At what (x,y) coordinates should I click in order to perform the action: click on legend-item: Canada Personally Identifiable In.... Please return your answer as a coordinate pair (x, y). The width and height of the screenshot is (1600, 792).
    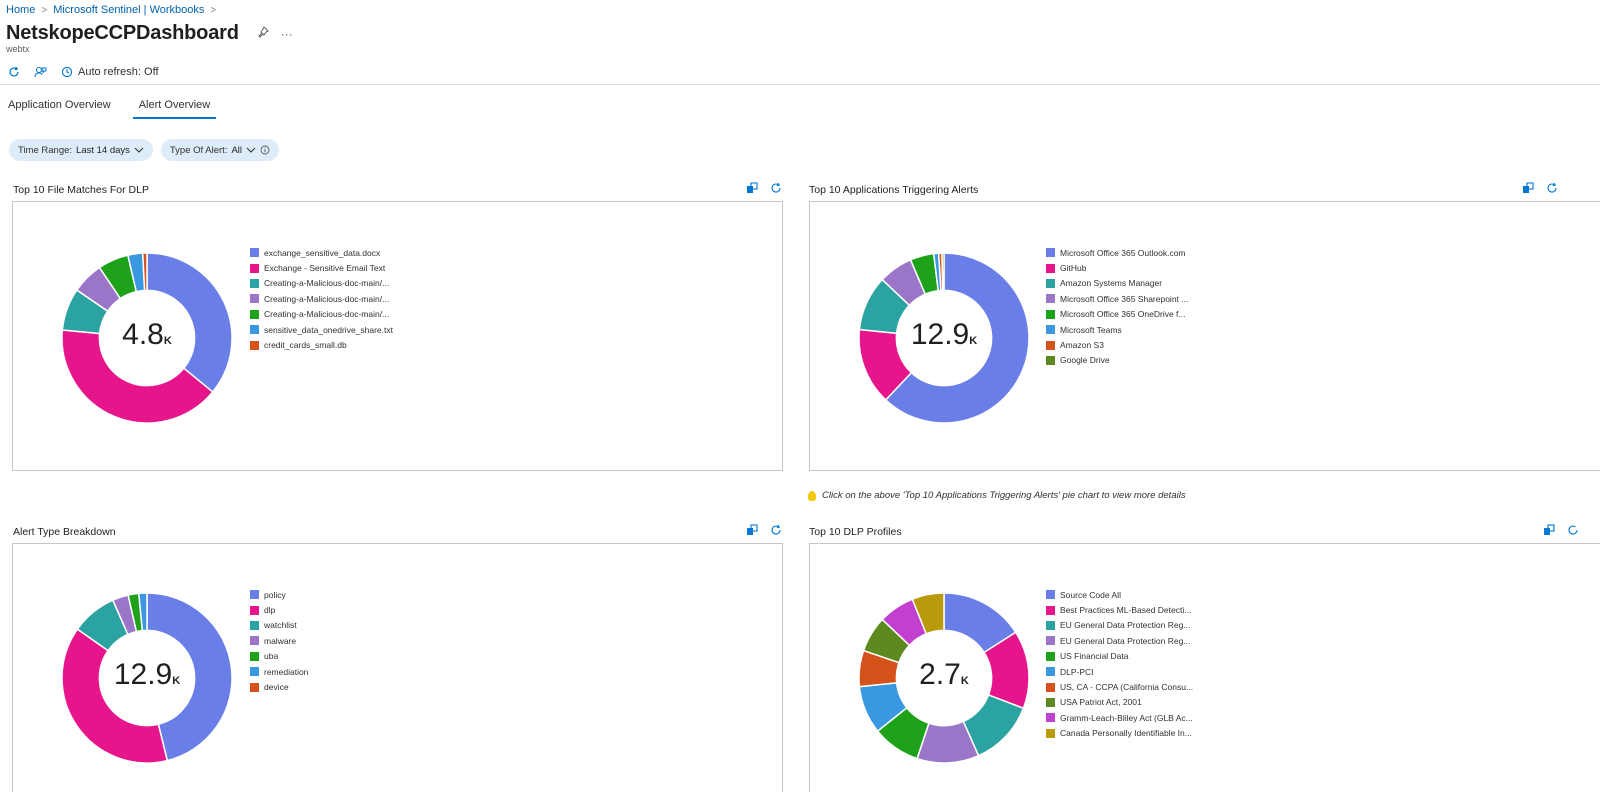
    Looking at the image, I should click on (1119, 733).